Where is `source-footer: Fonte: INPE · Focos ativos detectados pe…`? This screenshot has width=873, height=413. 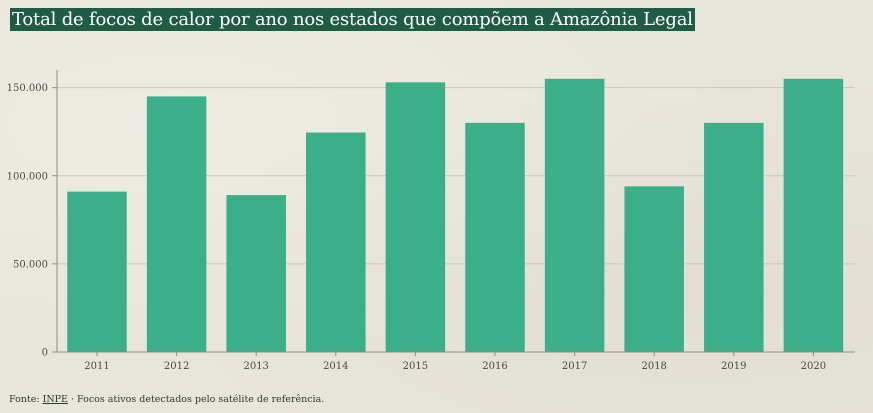
source-footer: Fonte: INPE · Focos ativos detectados pe… is located at coordinates (166, 399).